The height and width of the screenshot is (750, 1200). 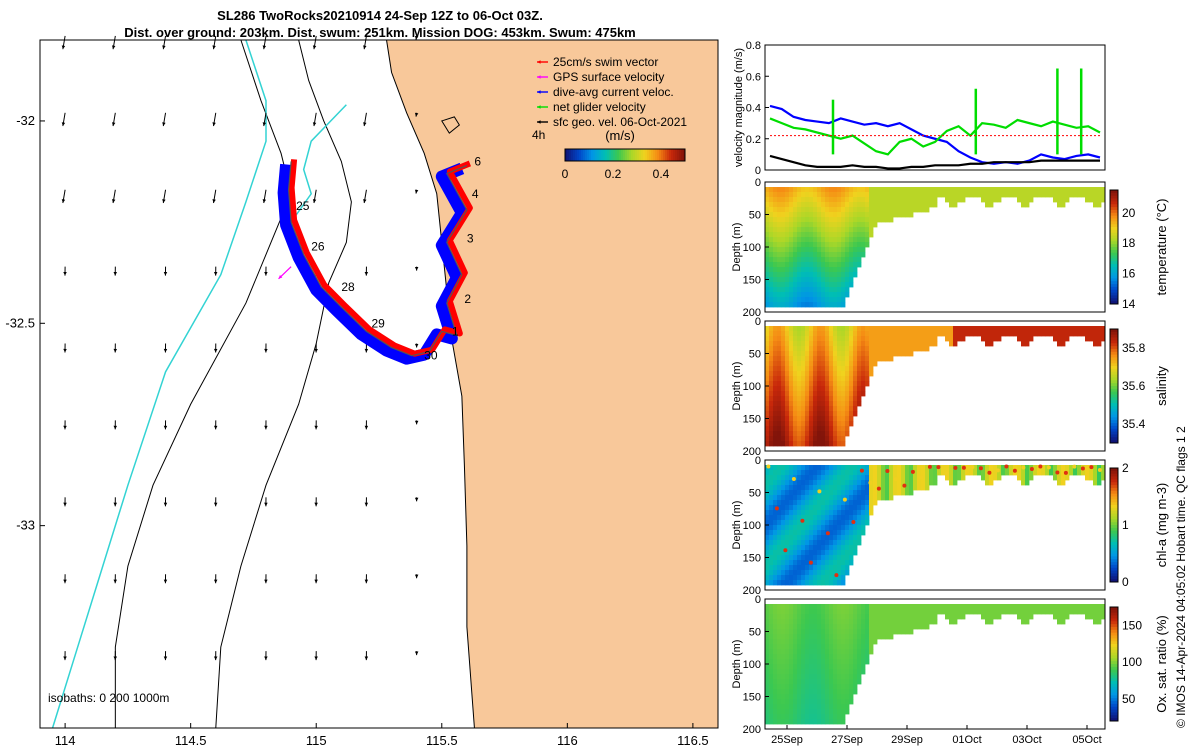 What do you see at coordinates (755, 355) in the screenshot?
I see `heatmap-y-tick-label: 50` at bounding box center [755, 355].